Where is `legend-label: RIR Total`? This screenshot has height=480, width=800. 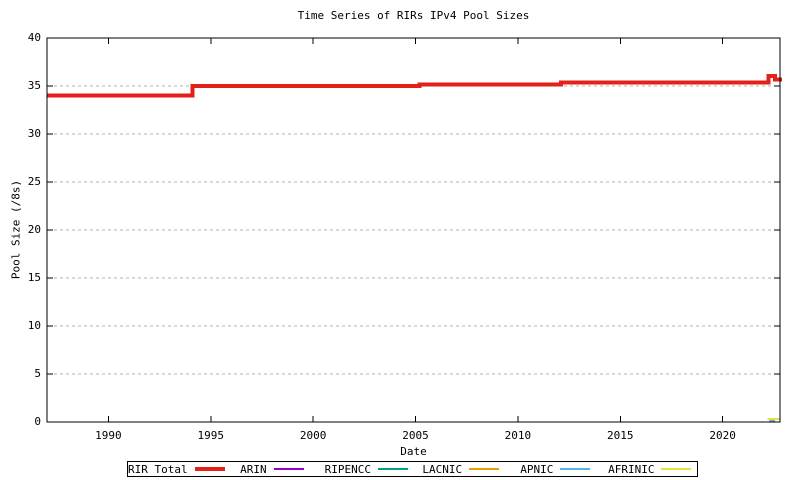 legend-label: RIR Total is located at coordinates (158, 469).